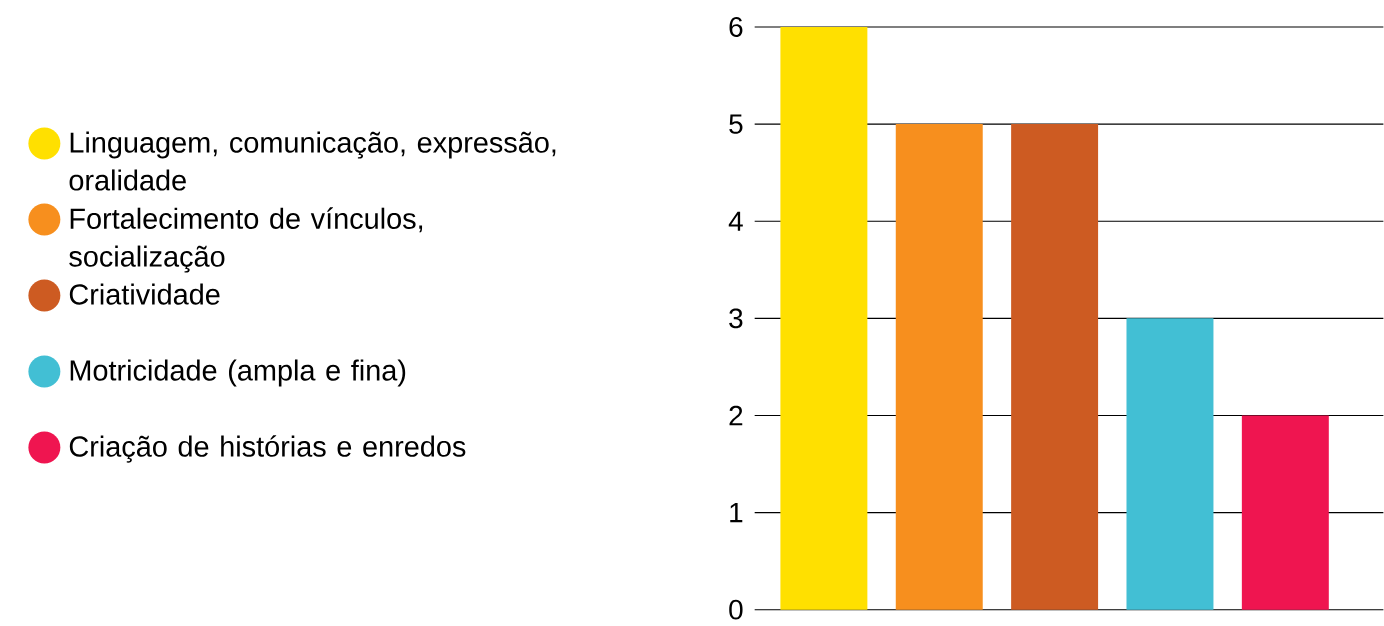 The image size is (1384, 626). Describe the element at coordinates (735, 221) in the screenshot. I see `y-tick-label: 4` at that location.